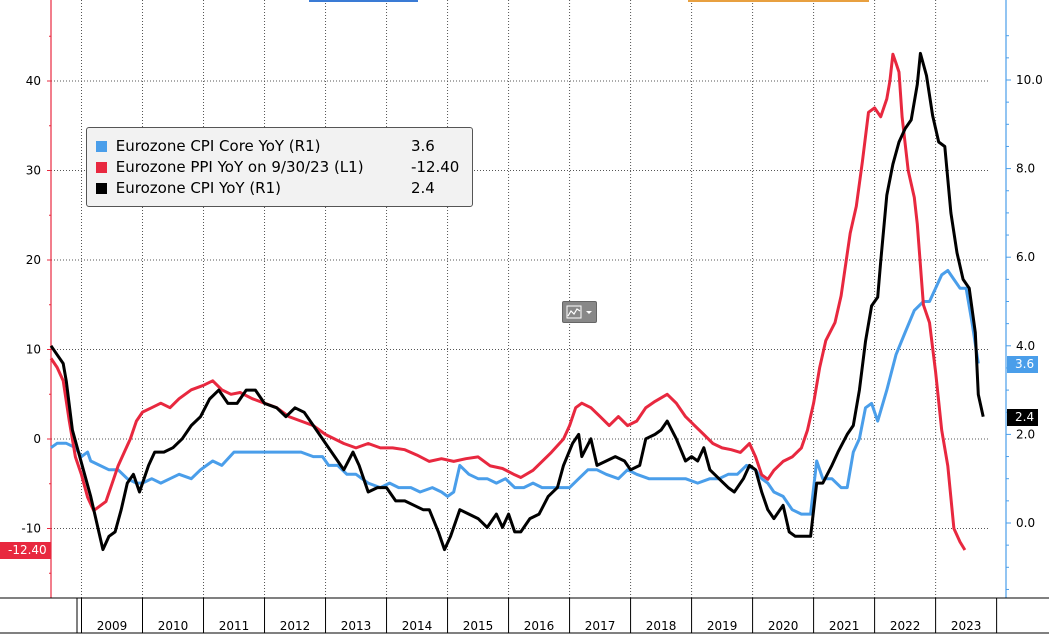 The width and height of the screenshot is (1049, 637). Describe the element at coordinates (239, 167) in the screenshot. I see `legend-name-ppi: Eurozone PPI YoY on 9/30/23 (L1)` at that location.